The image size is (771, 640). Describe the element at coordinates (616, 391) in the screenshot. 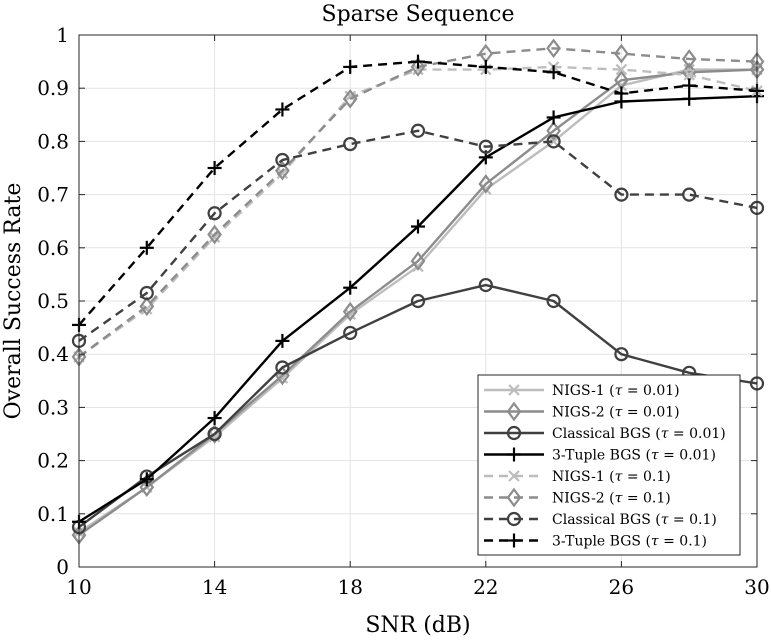

I see `legend-label: NIGS-1 (τ = 0.01)` at that location.